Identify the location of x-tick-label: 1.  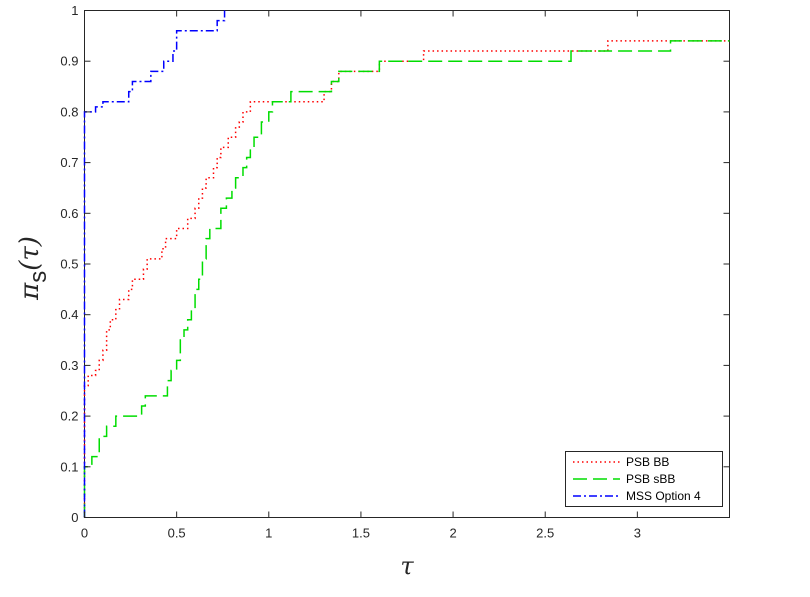
(268, 533).